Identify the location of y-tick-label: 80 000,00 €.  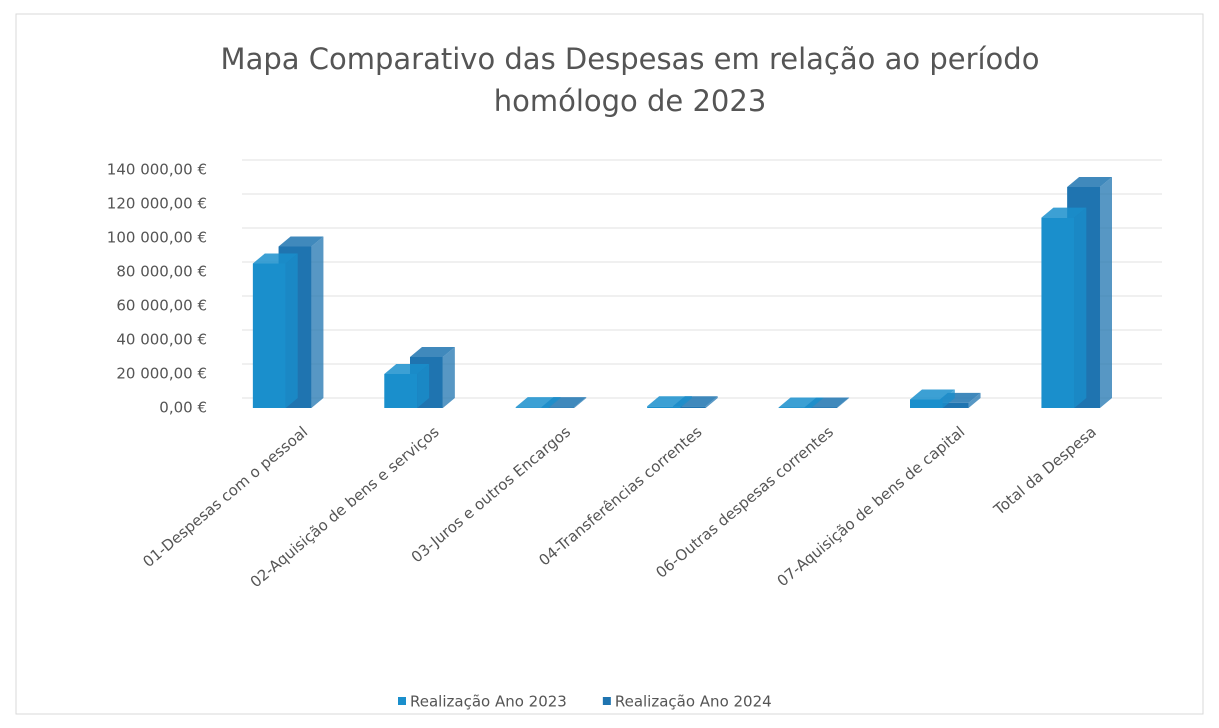
(161, 272).